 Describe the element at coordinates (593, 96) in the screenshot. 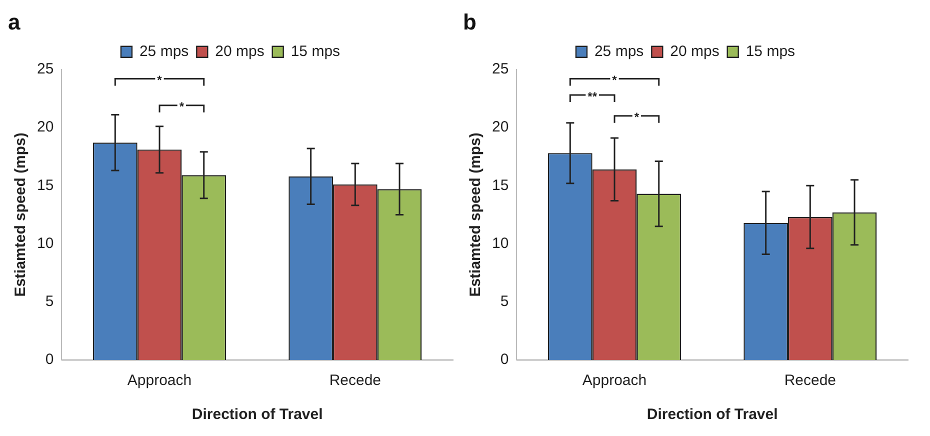

I see `annotation: **` at that location.